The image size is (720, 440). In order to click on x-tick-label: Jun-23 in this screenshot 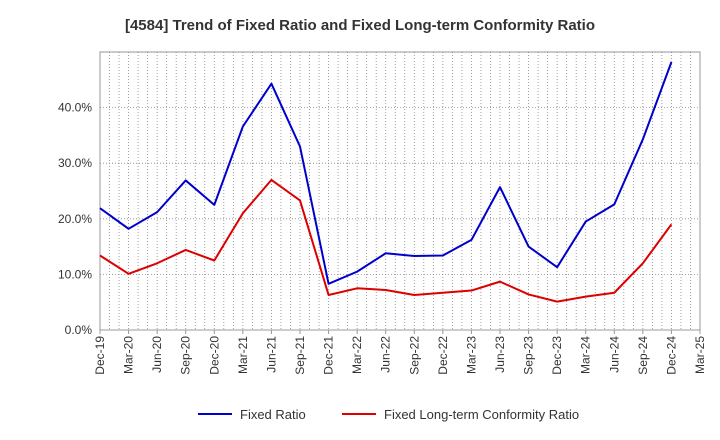, I will do `click(500, 354)`.